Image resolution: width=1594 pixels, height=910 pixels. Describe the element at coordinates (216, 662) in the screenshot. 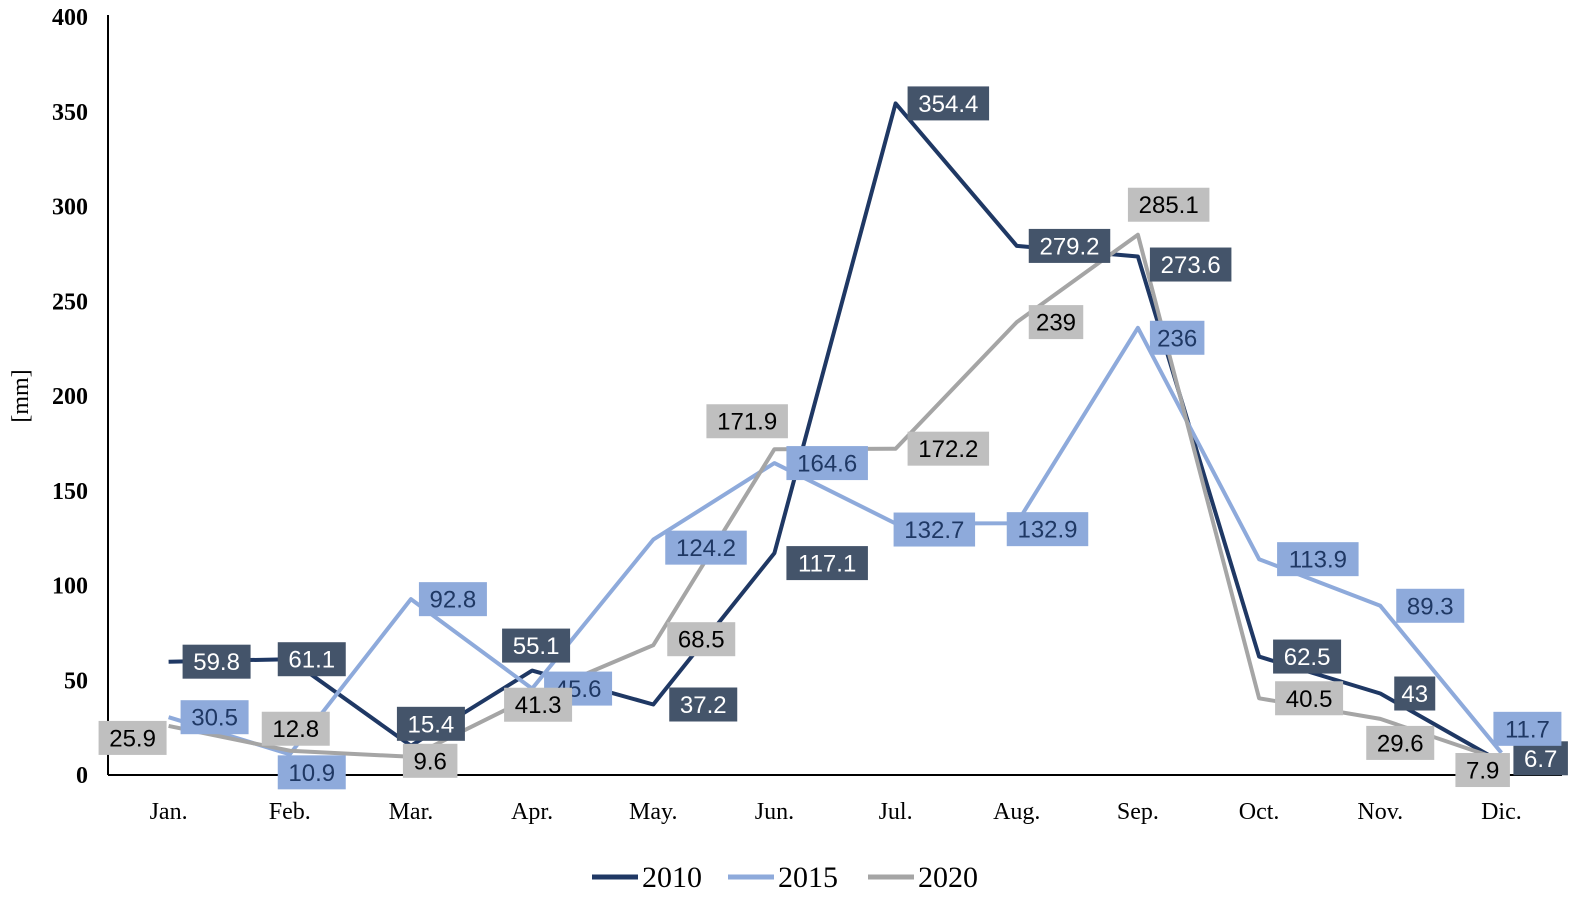

I see `data-label-text: 59.8` at that location.